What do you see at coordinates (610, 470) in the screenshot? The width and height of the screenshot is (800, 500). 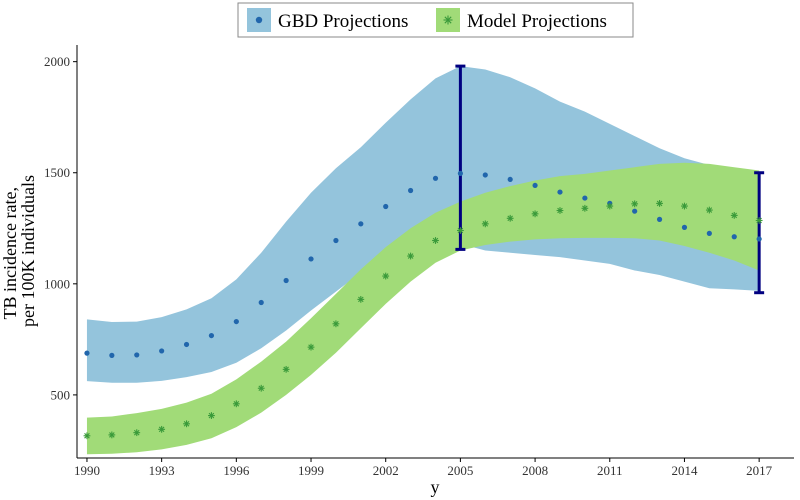 I see `x-tick-label-2011: 2011` at bounding box center [610, 470].